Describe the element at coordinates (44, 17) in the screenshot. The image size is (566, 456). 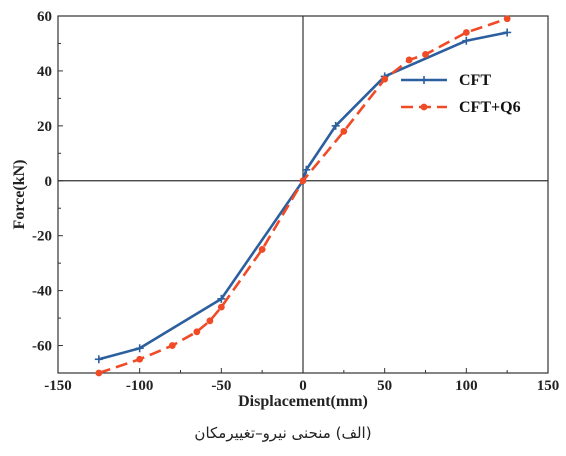
I see `y-tick-label: 60` at that location.